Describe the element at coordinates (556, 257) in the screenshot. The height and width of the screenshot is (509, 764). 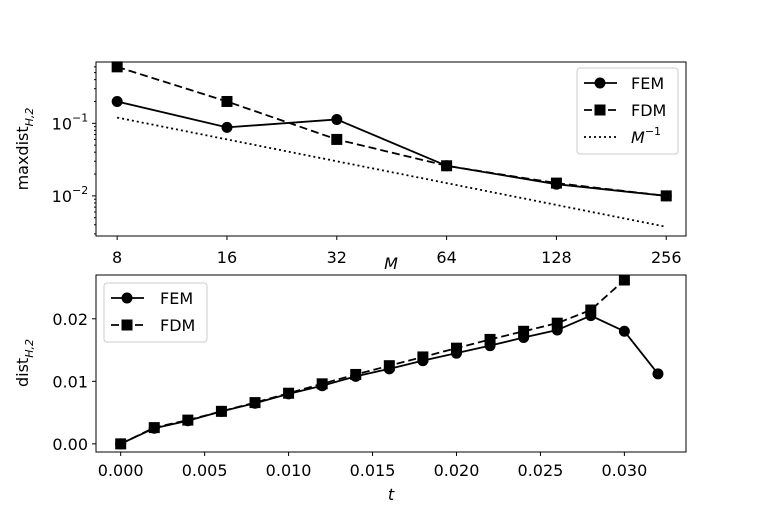
I see `top-x-tick-label: 128` at that location.